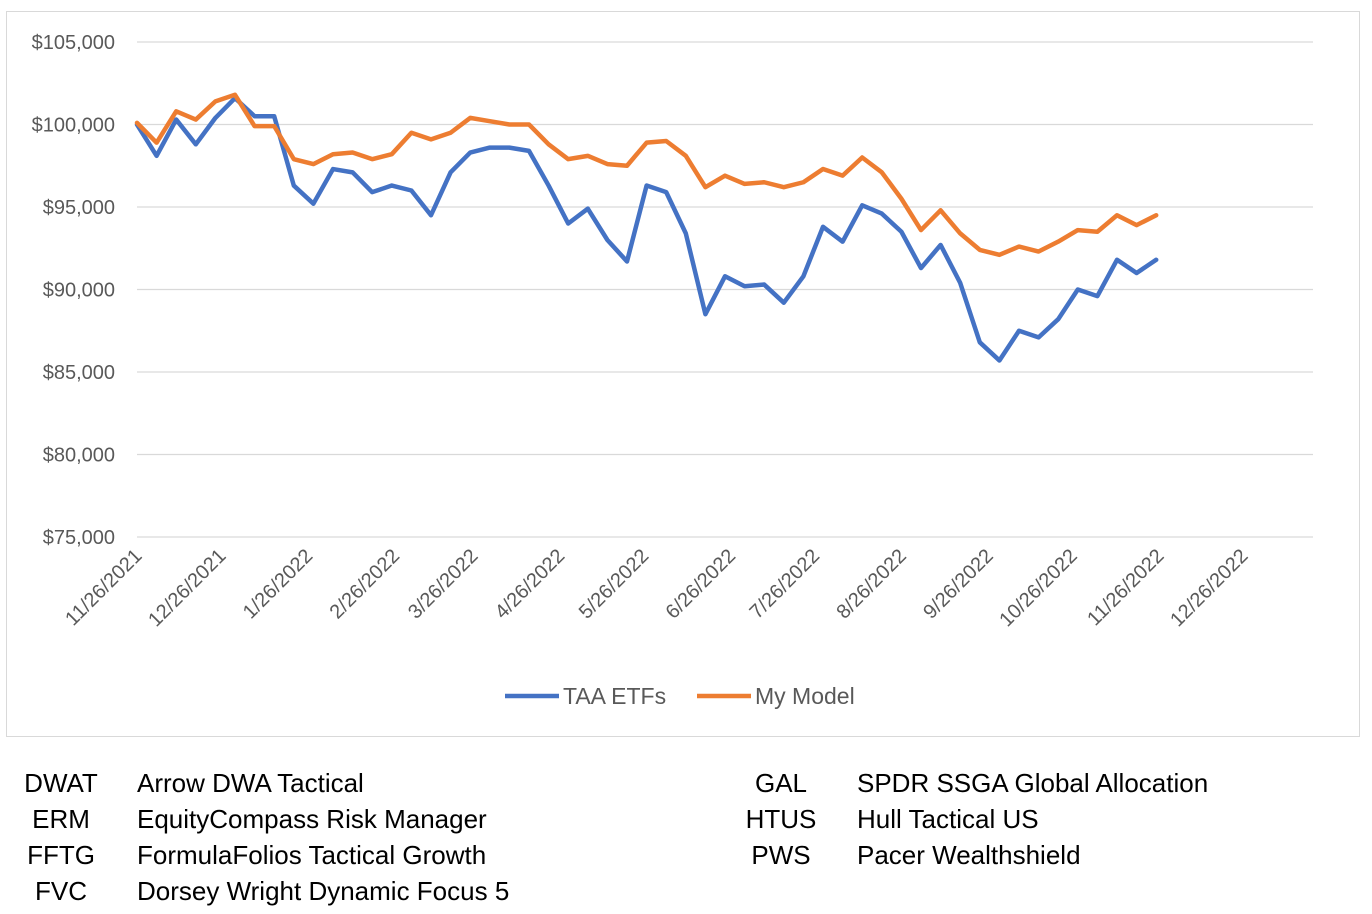  What do you see at coordinates (250, 783) in the screenshot?
I see `fund-name: Arrow DWA Tactical` at bounding box center [250, 783].